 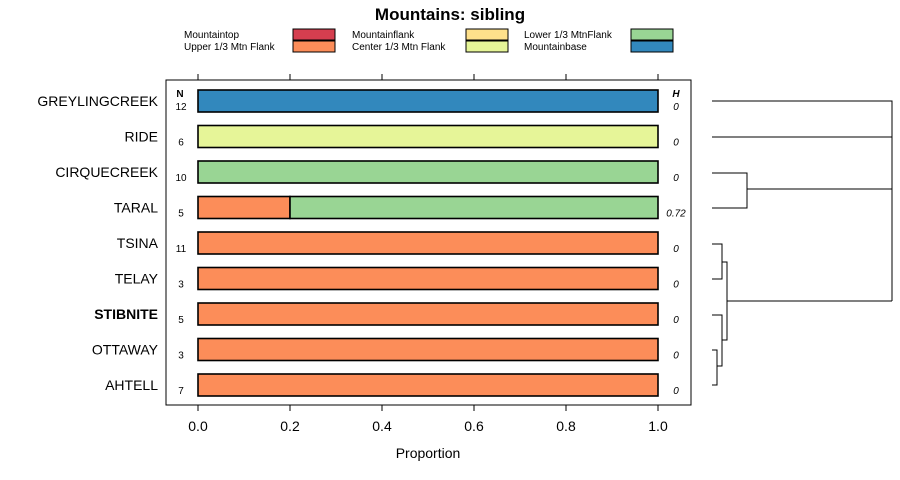 I want to click on bar-row: AHTELL 7 0, so click(x=392, y=385).